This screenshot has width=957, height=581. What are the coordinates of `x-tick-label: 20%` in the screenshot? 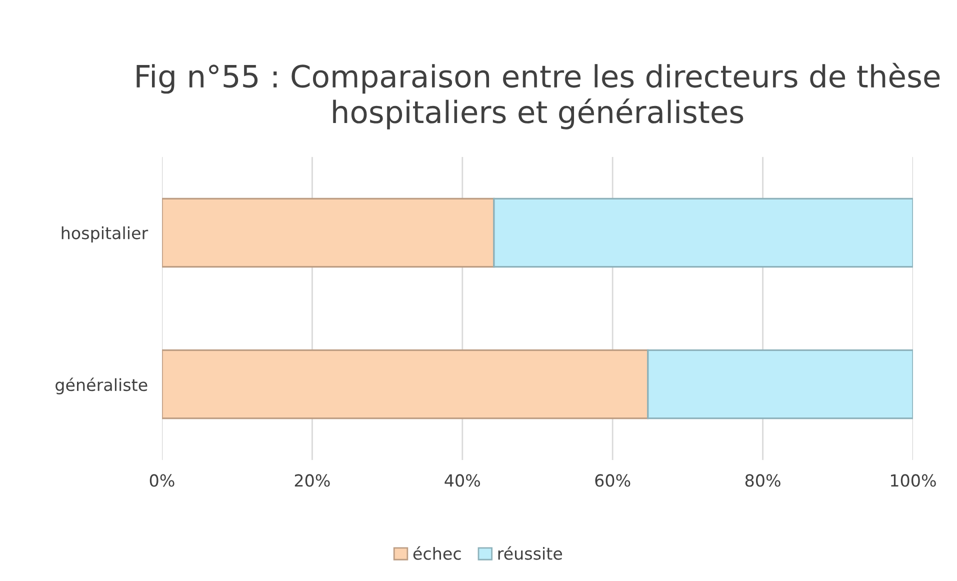 It's located at (312, 480).